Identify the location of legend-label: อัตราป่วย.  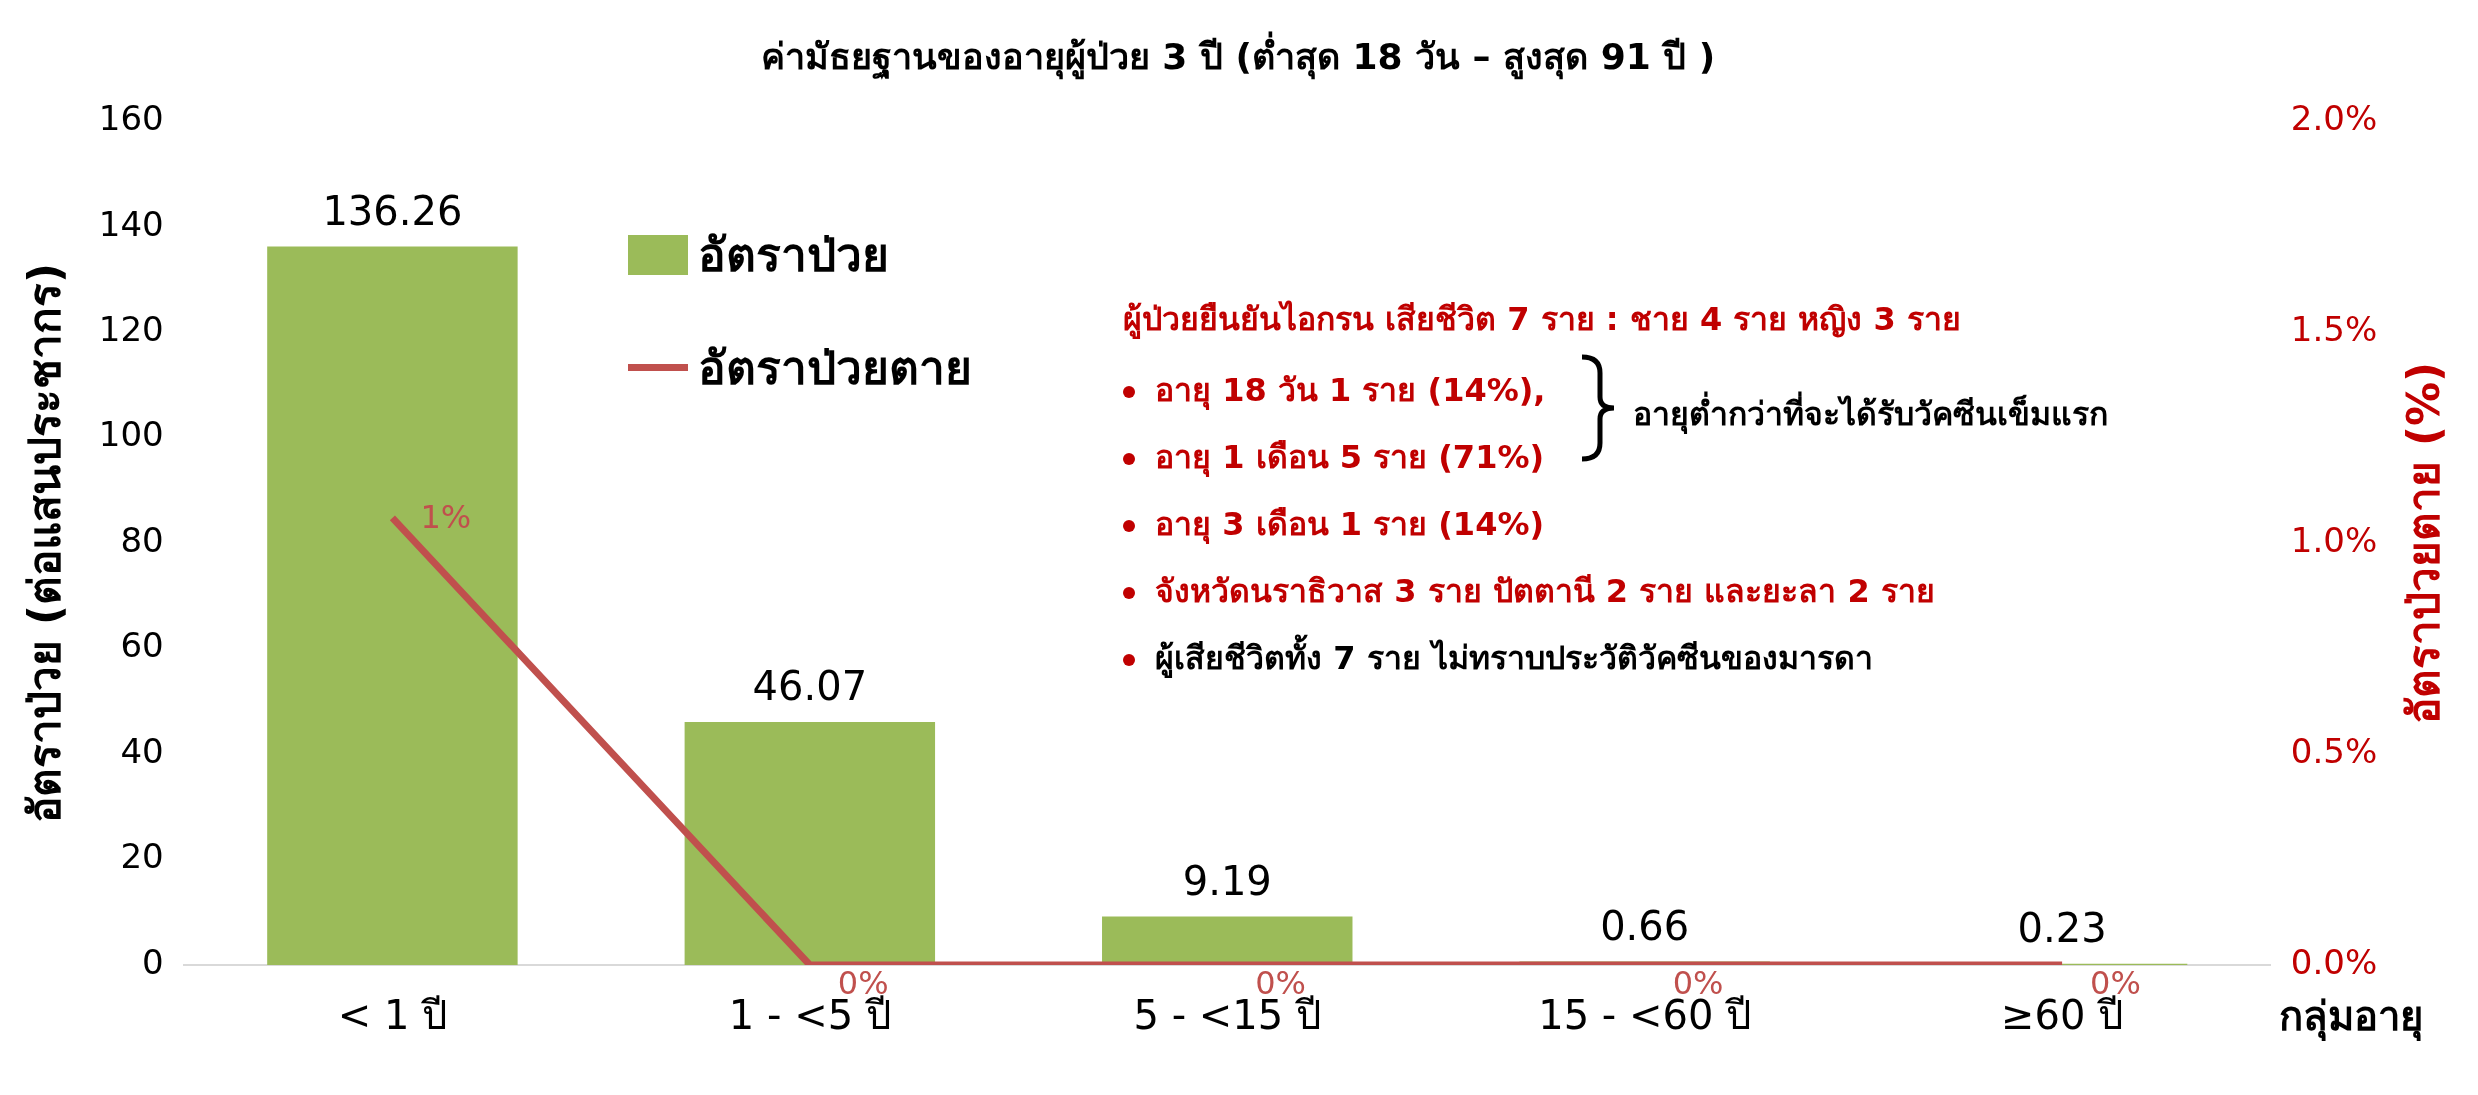
(793, 255).